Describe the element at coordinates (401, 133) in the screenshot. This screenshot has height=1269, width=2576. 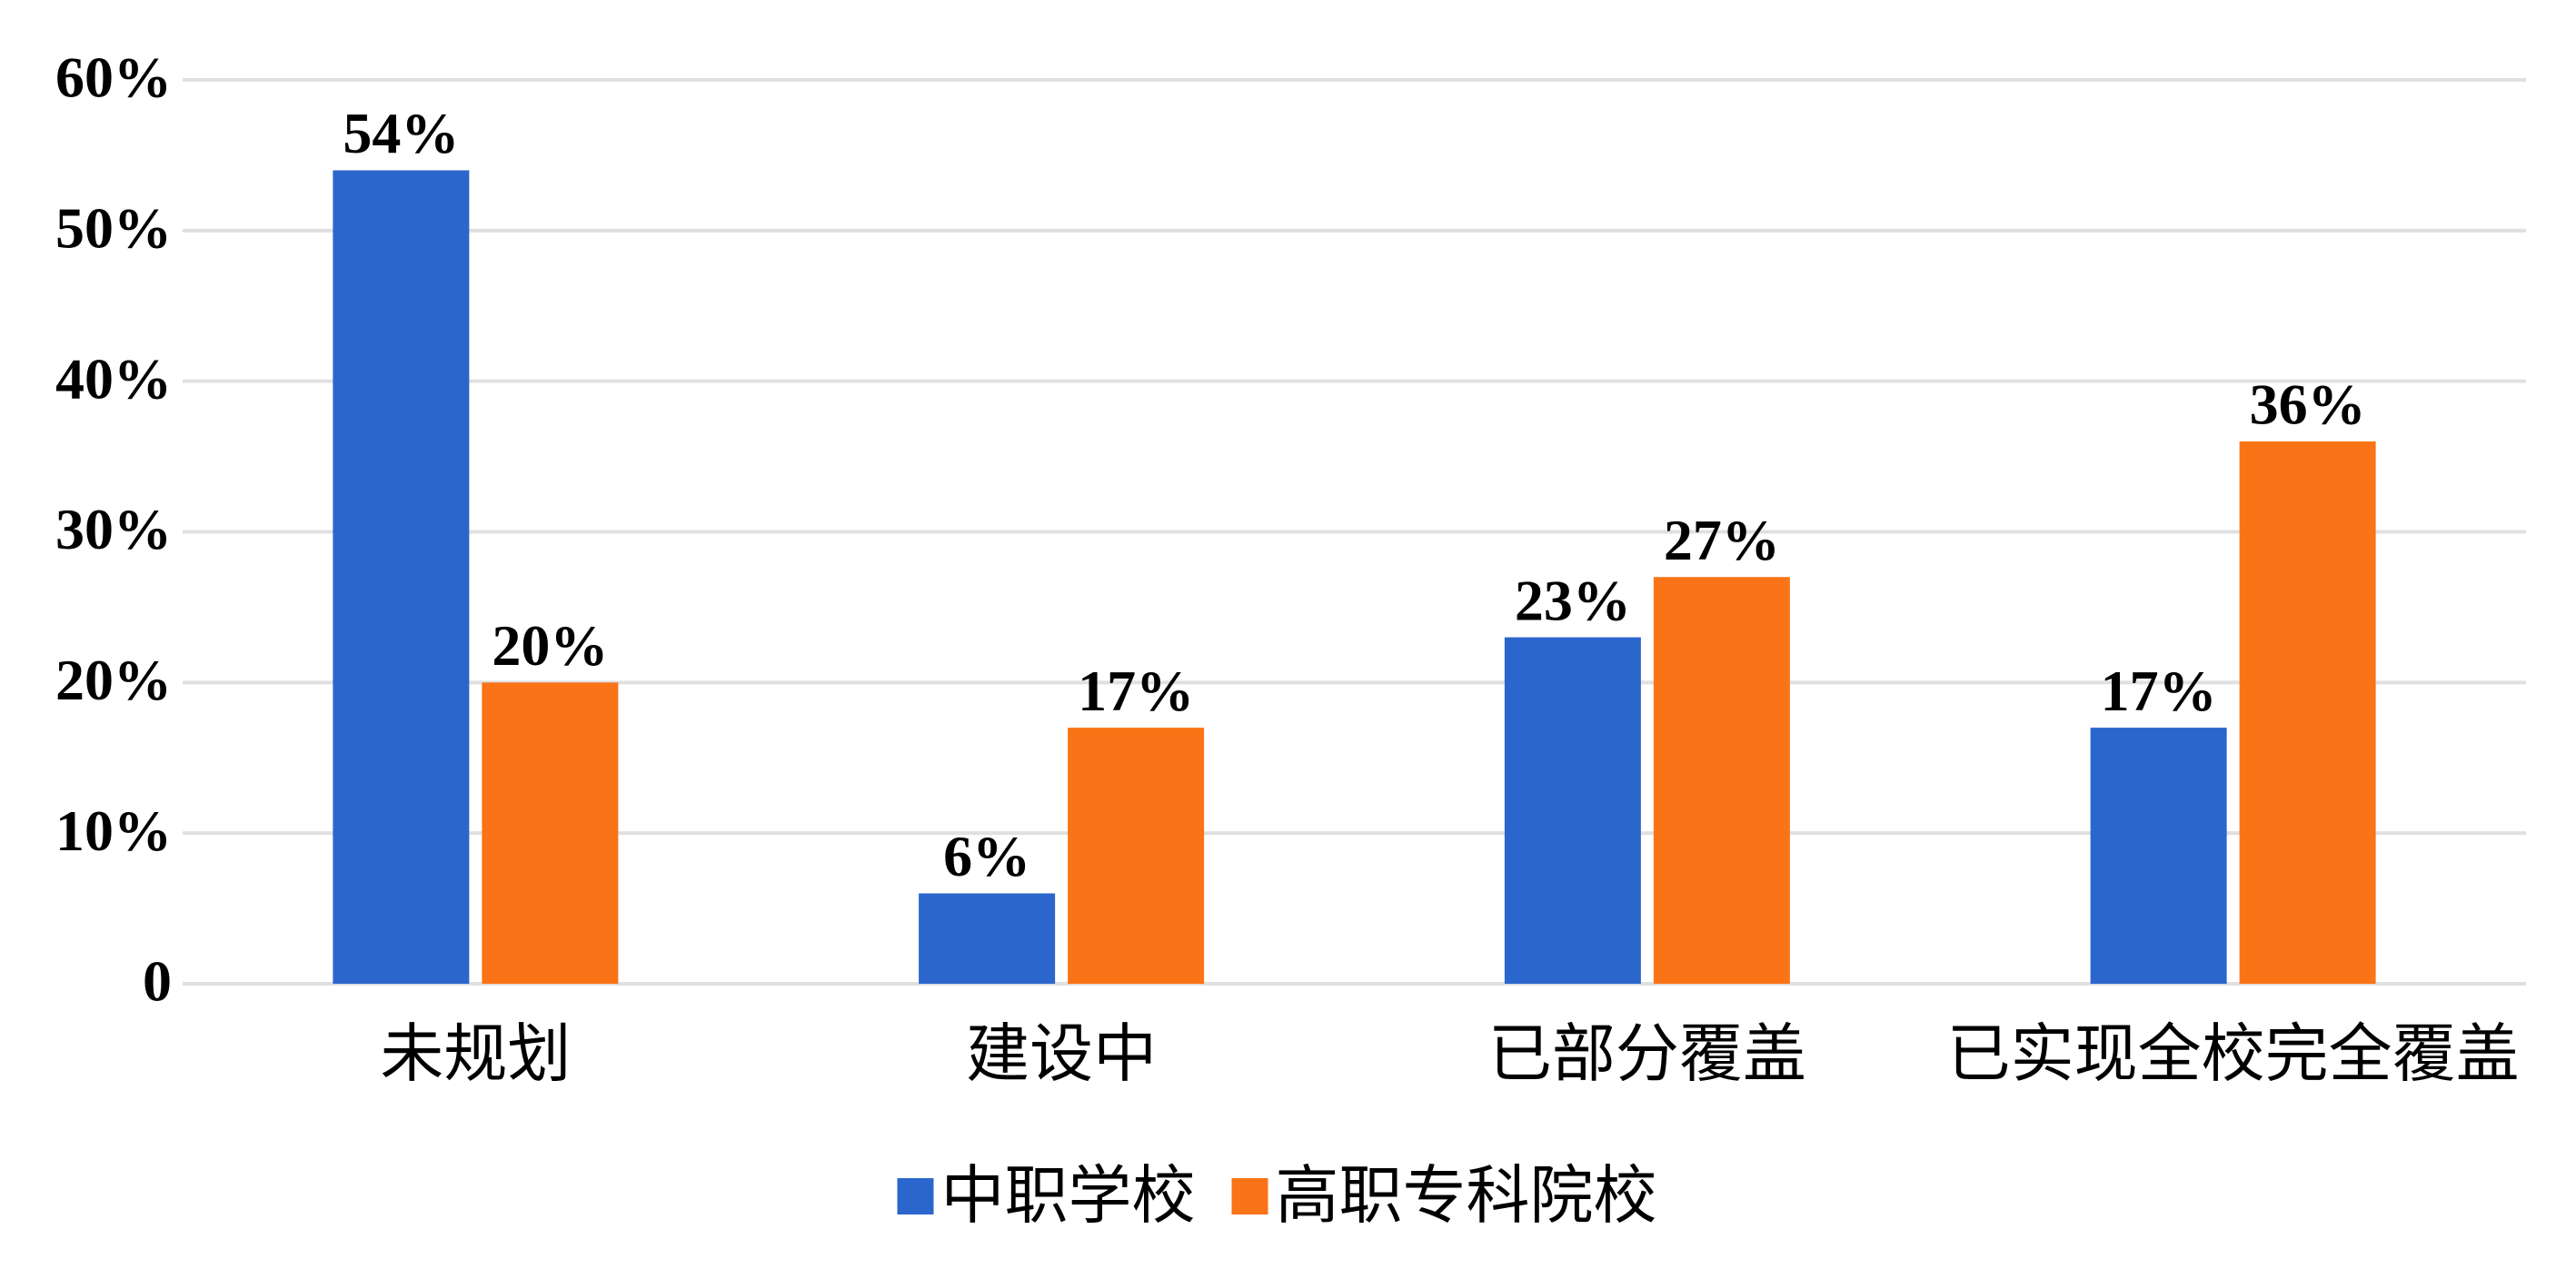
I see `value-label: 54%` at that location.